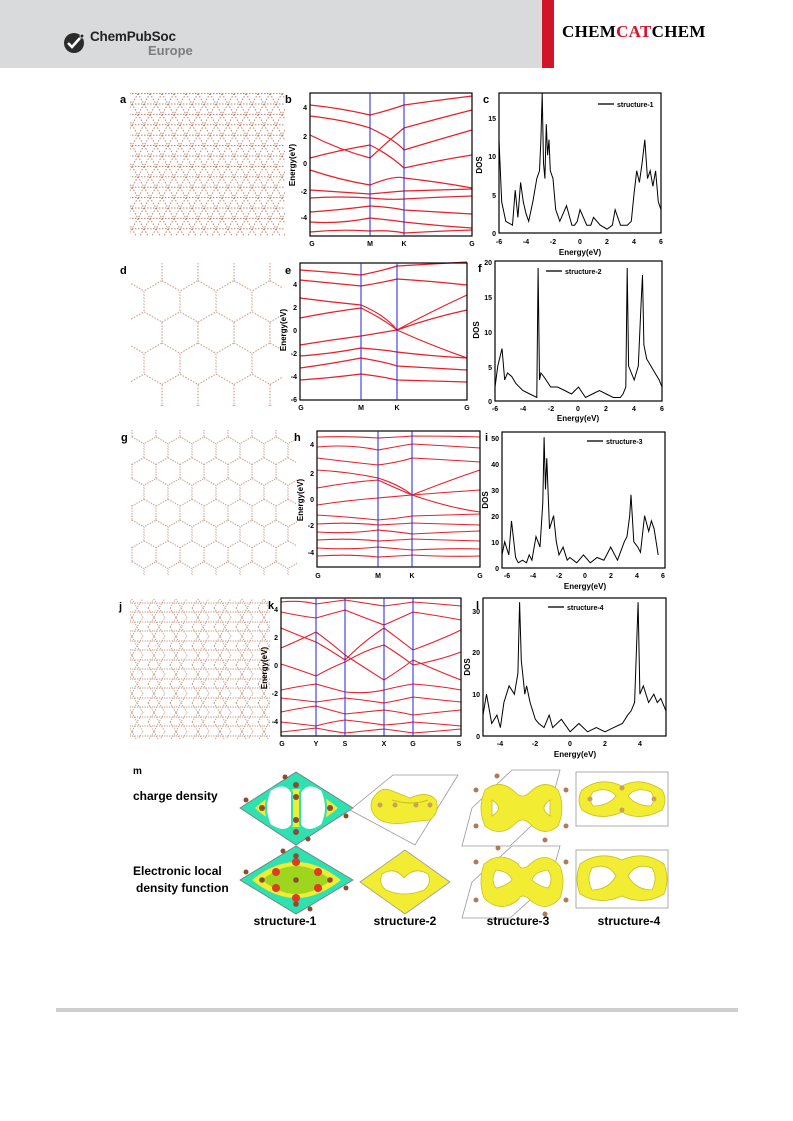 The height and width of the screenshot is (1121, 793). I want to click on dos-yticks-3: 50 40 30 20 10 0, so click(495, 504).